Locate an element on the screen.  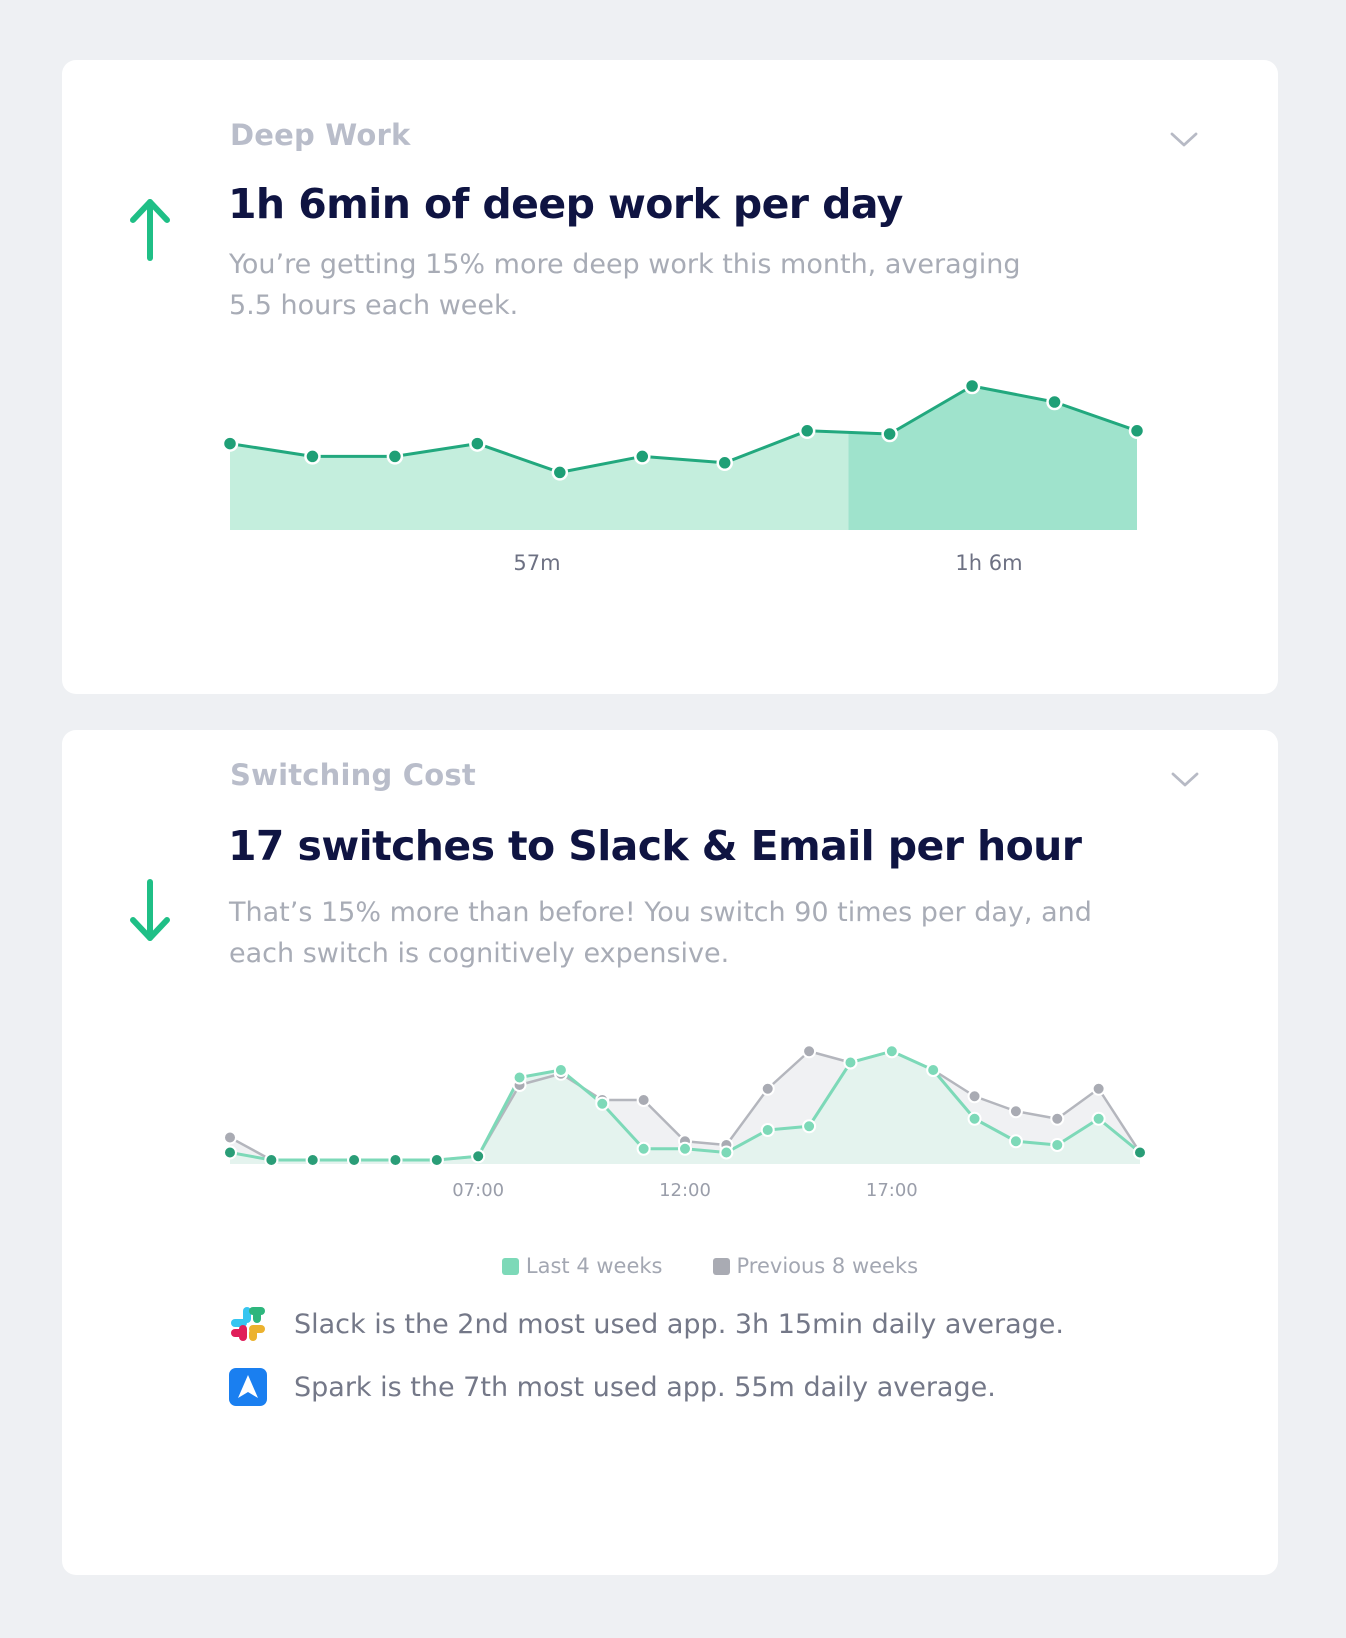
headline: 1h 6min of deep work per day is located at coordinates (565, 204).